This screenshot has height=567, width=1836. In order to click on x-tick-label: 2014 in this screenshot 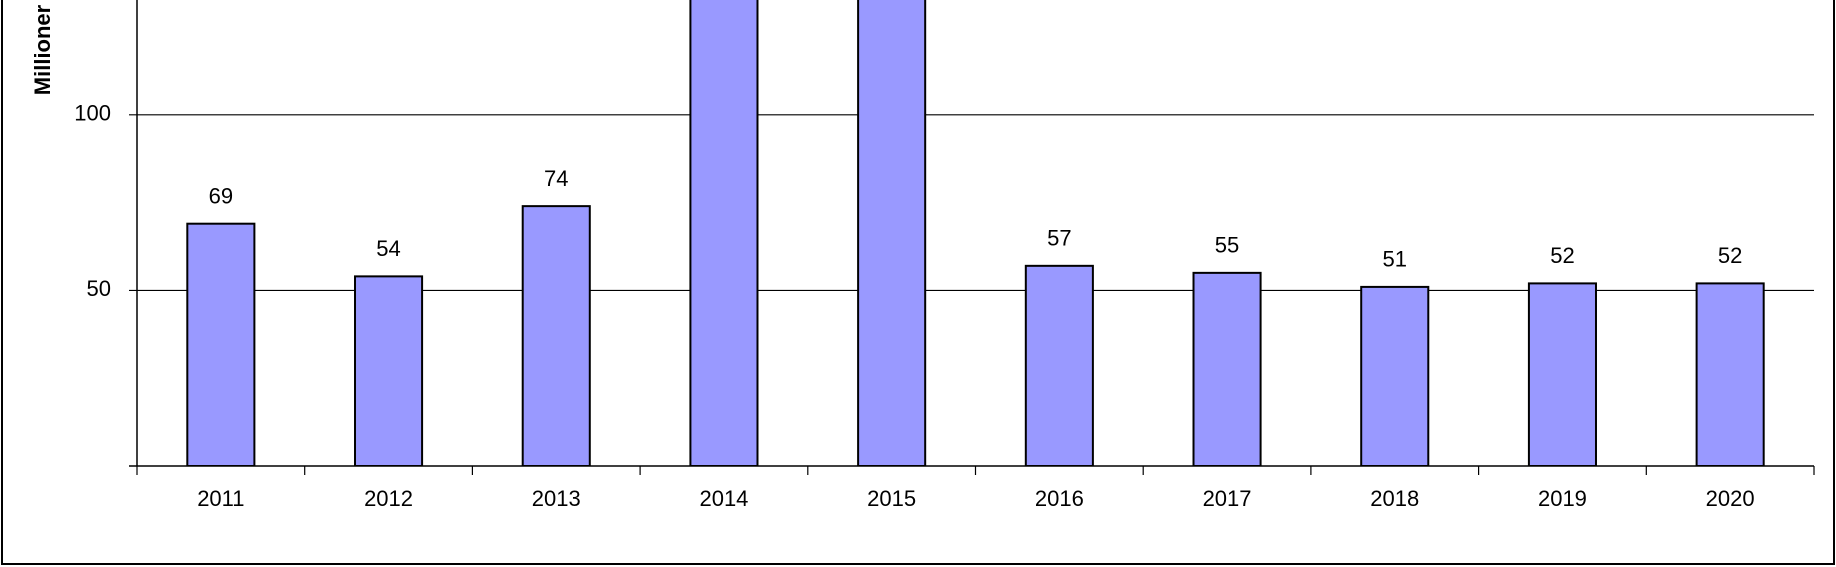, I will do `click(723, 498)`.